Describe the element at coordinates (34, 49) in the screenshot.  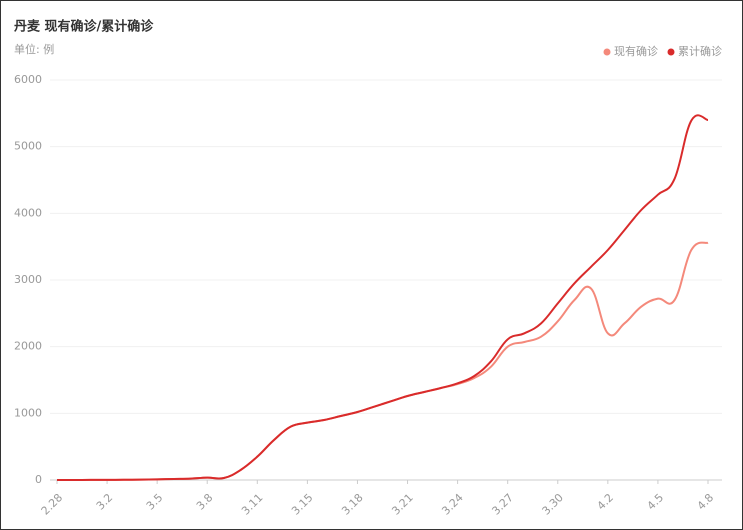
I see `subtitle: 单位: 例` at that location.